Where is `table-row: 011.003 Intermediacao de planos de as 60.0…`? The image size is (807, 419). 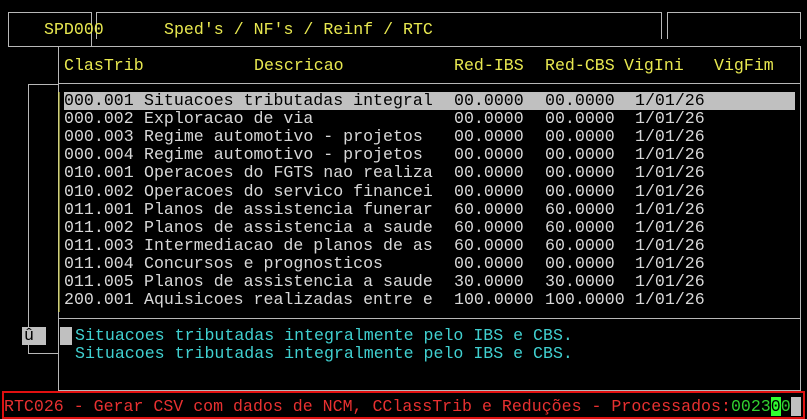 table-row: 011.003 Intermediacao de planos de as 60.0… is located at coordinates (429, 245).